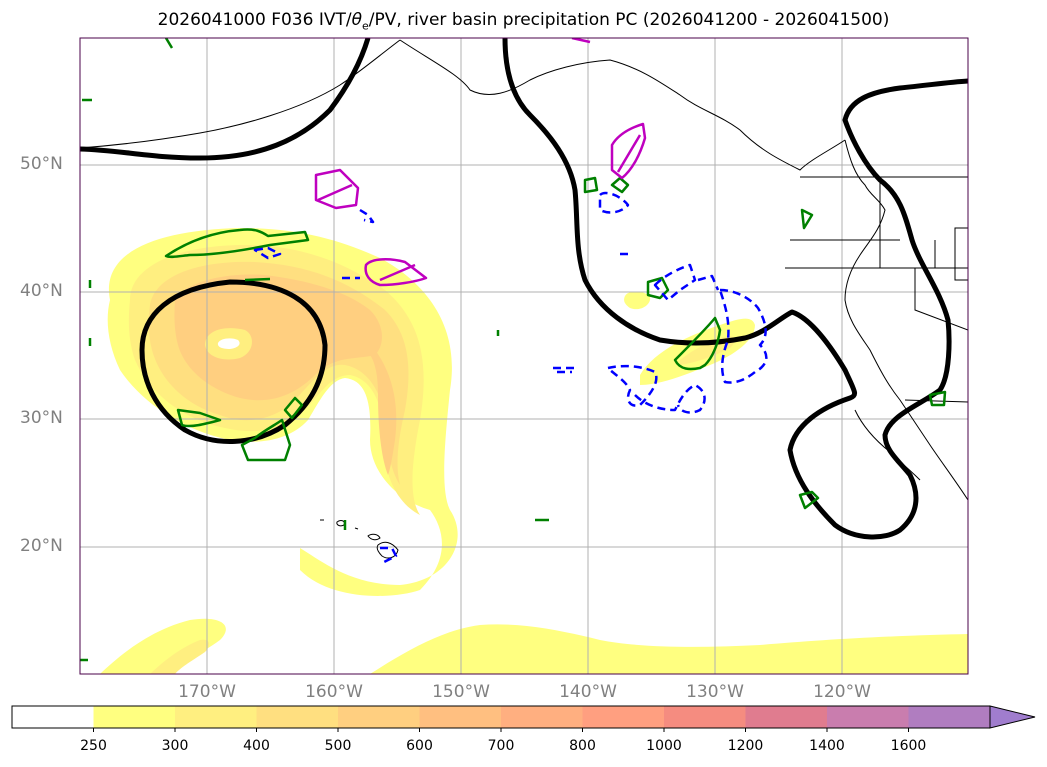  What do you see at coordinates (419, 746) in the screenshot?
I see `colorbar-label: 600` at bounding box center [419, 746].